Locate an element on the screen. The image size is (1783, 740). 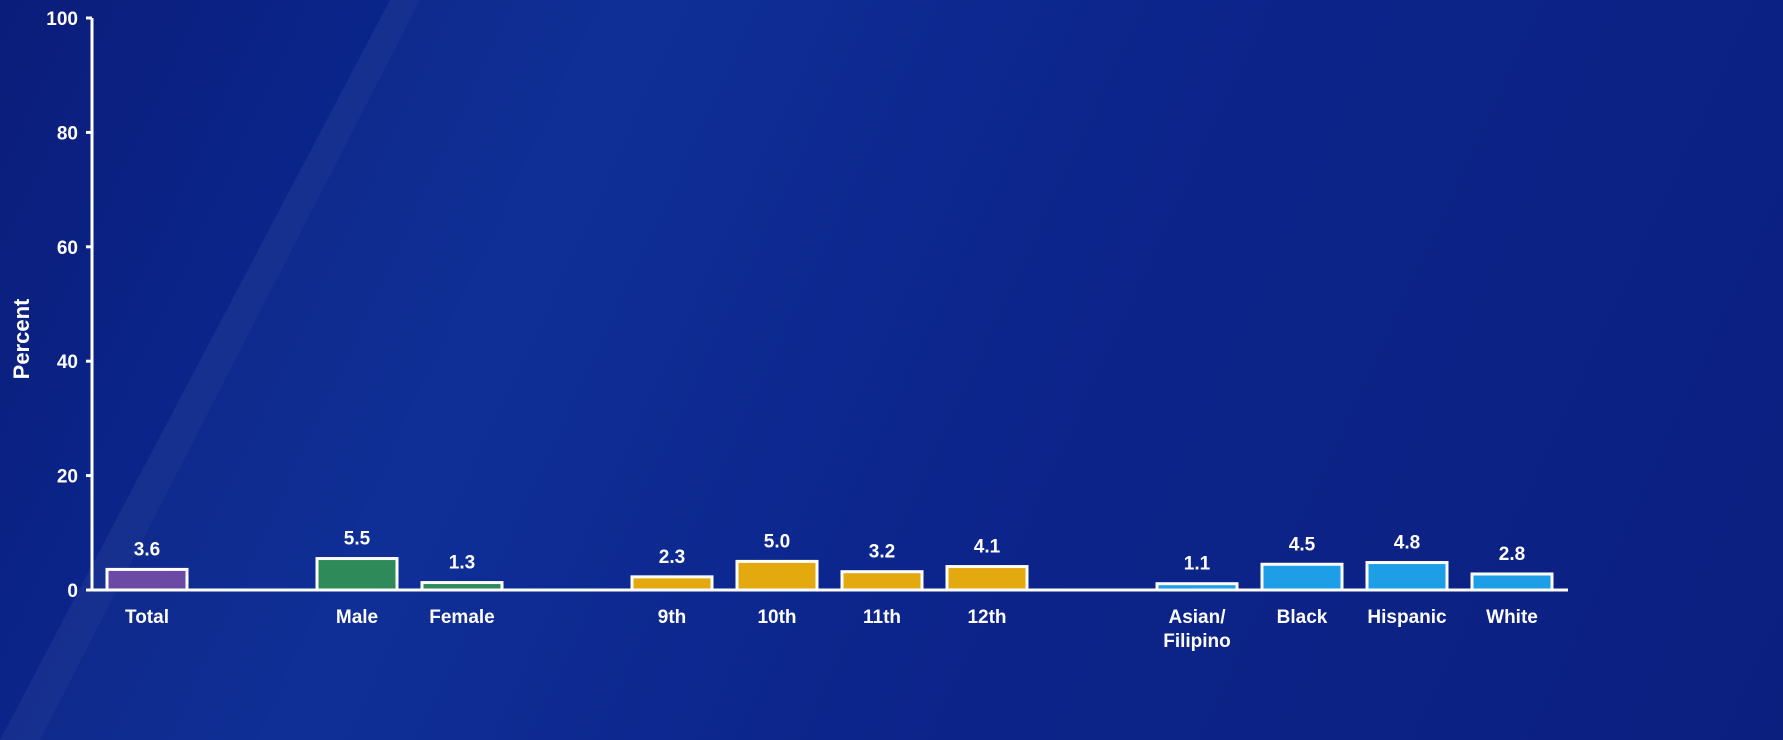
bar-value-label: 4.5 is located at coordinates (1302, 544).